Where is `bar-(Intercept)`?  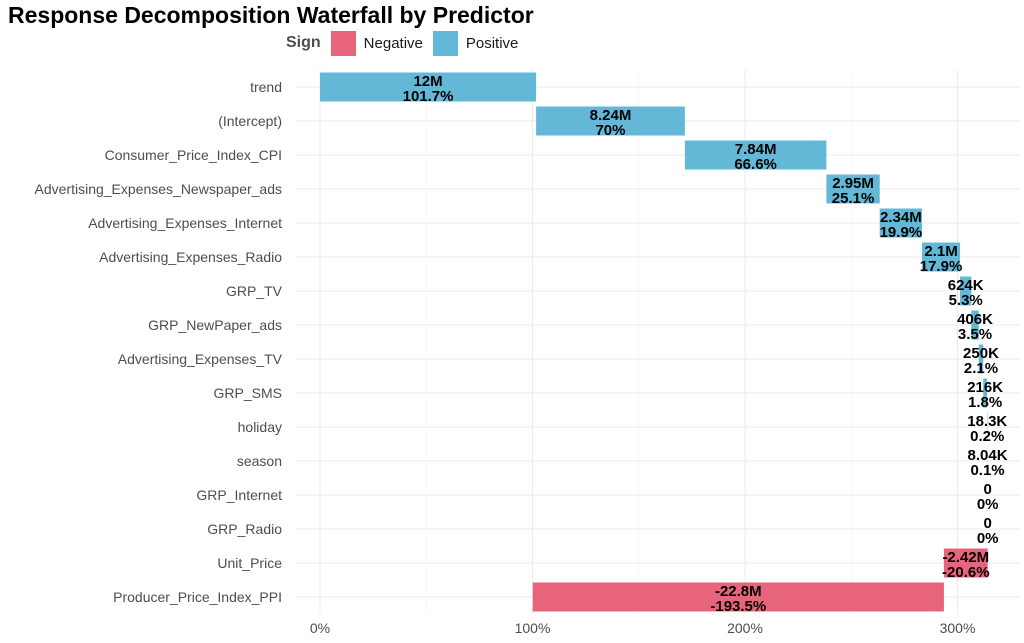 bar-(Intercept) is located at coordinates (610, 121).